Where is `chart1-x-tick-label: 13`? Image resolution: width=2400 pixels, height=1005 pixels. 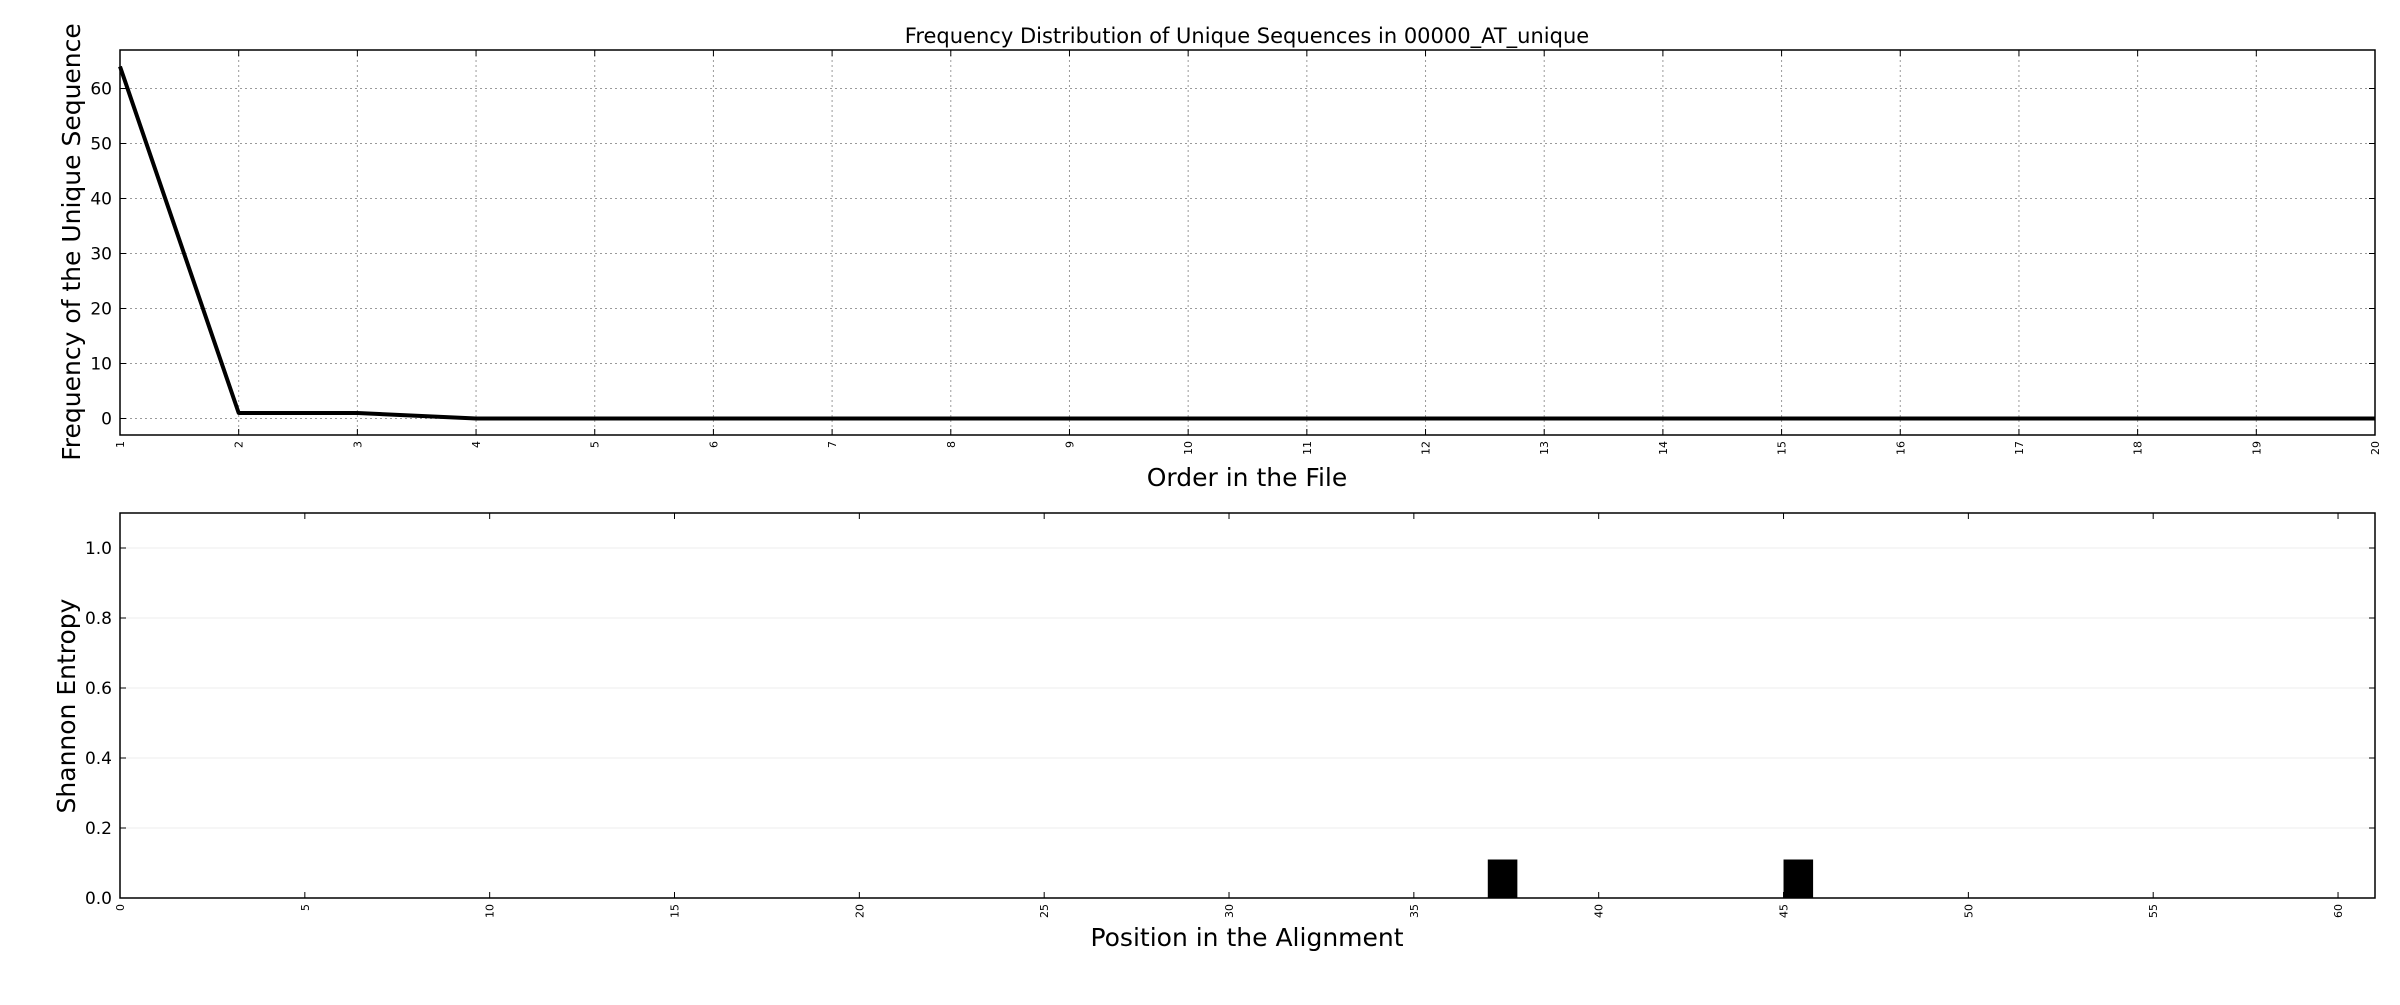
chart1-x-tick-label: 13 is located at coordinates (1544, 448).